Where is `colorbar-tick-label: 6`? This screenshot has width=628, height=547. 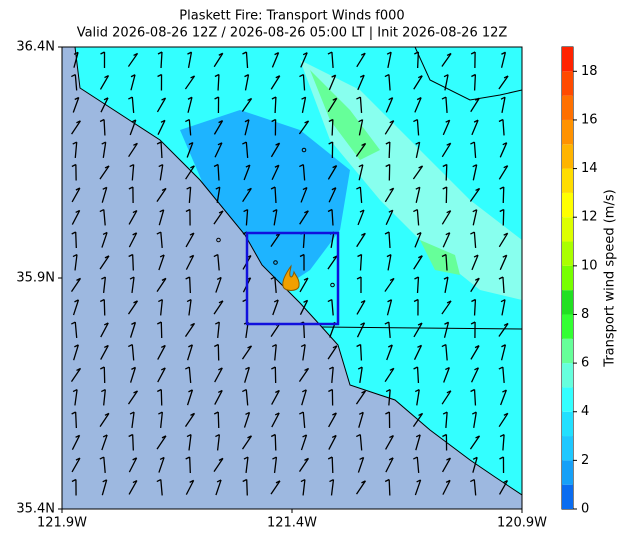
colorbar-tick-label: 6 is located at coordinates (585, 363).